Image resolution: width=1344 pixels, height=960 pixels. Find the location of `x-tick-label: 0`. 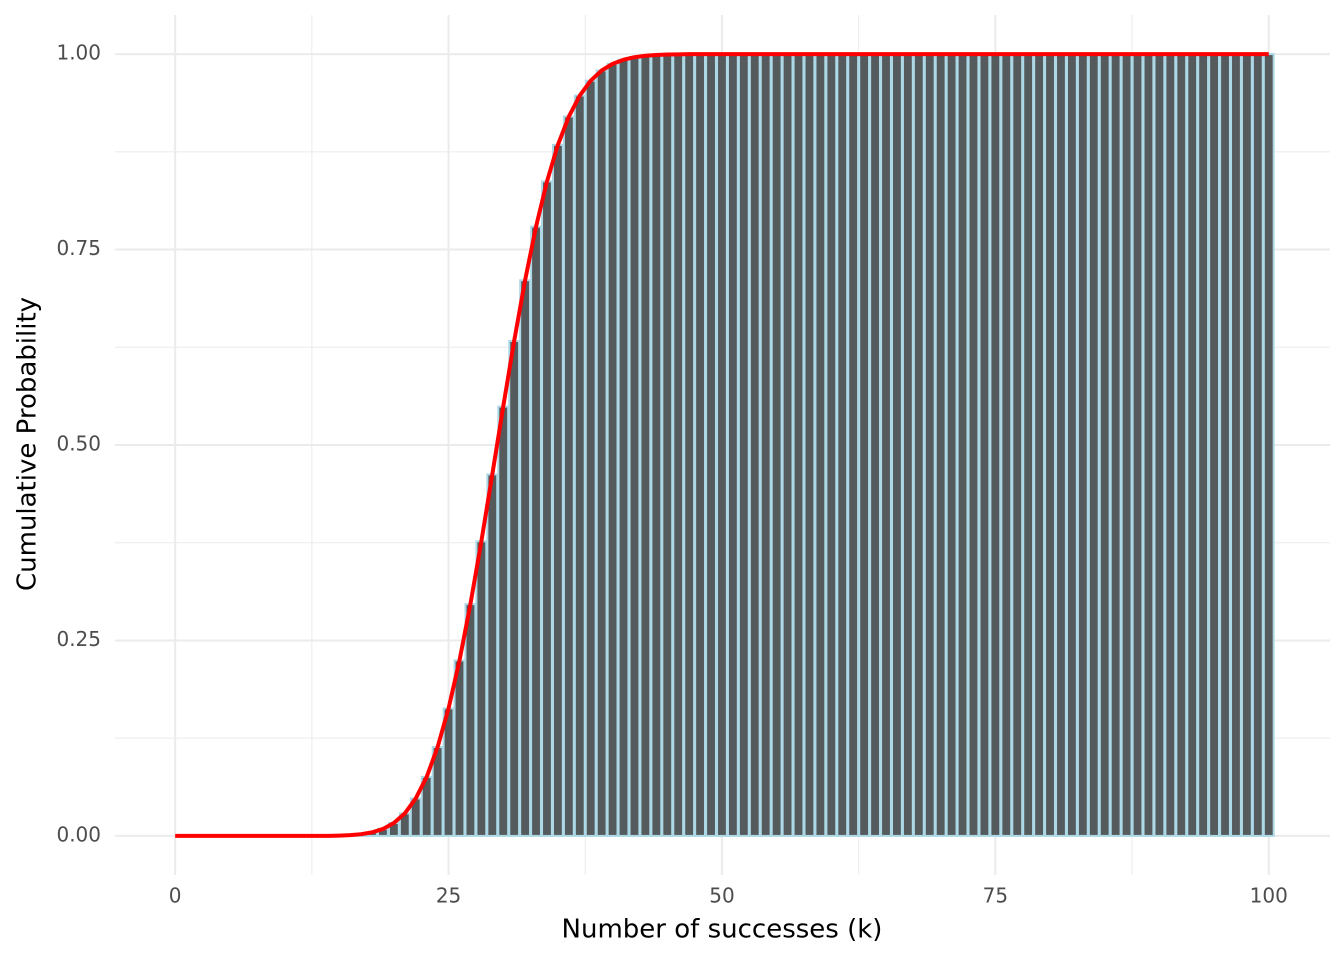

x-tick-label: 0 is located at coordinates (175, 896).